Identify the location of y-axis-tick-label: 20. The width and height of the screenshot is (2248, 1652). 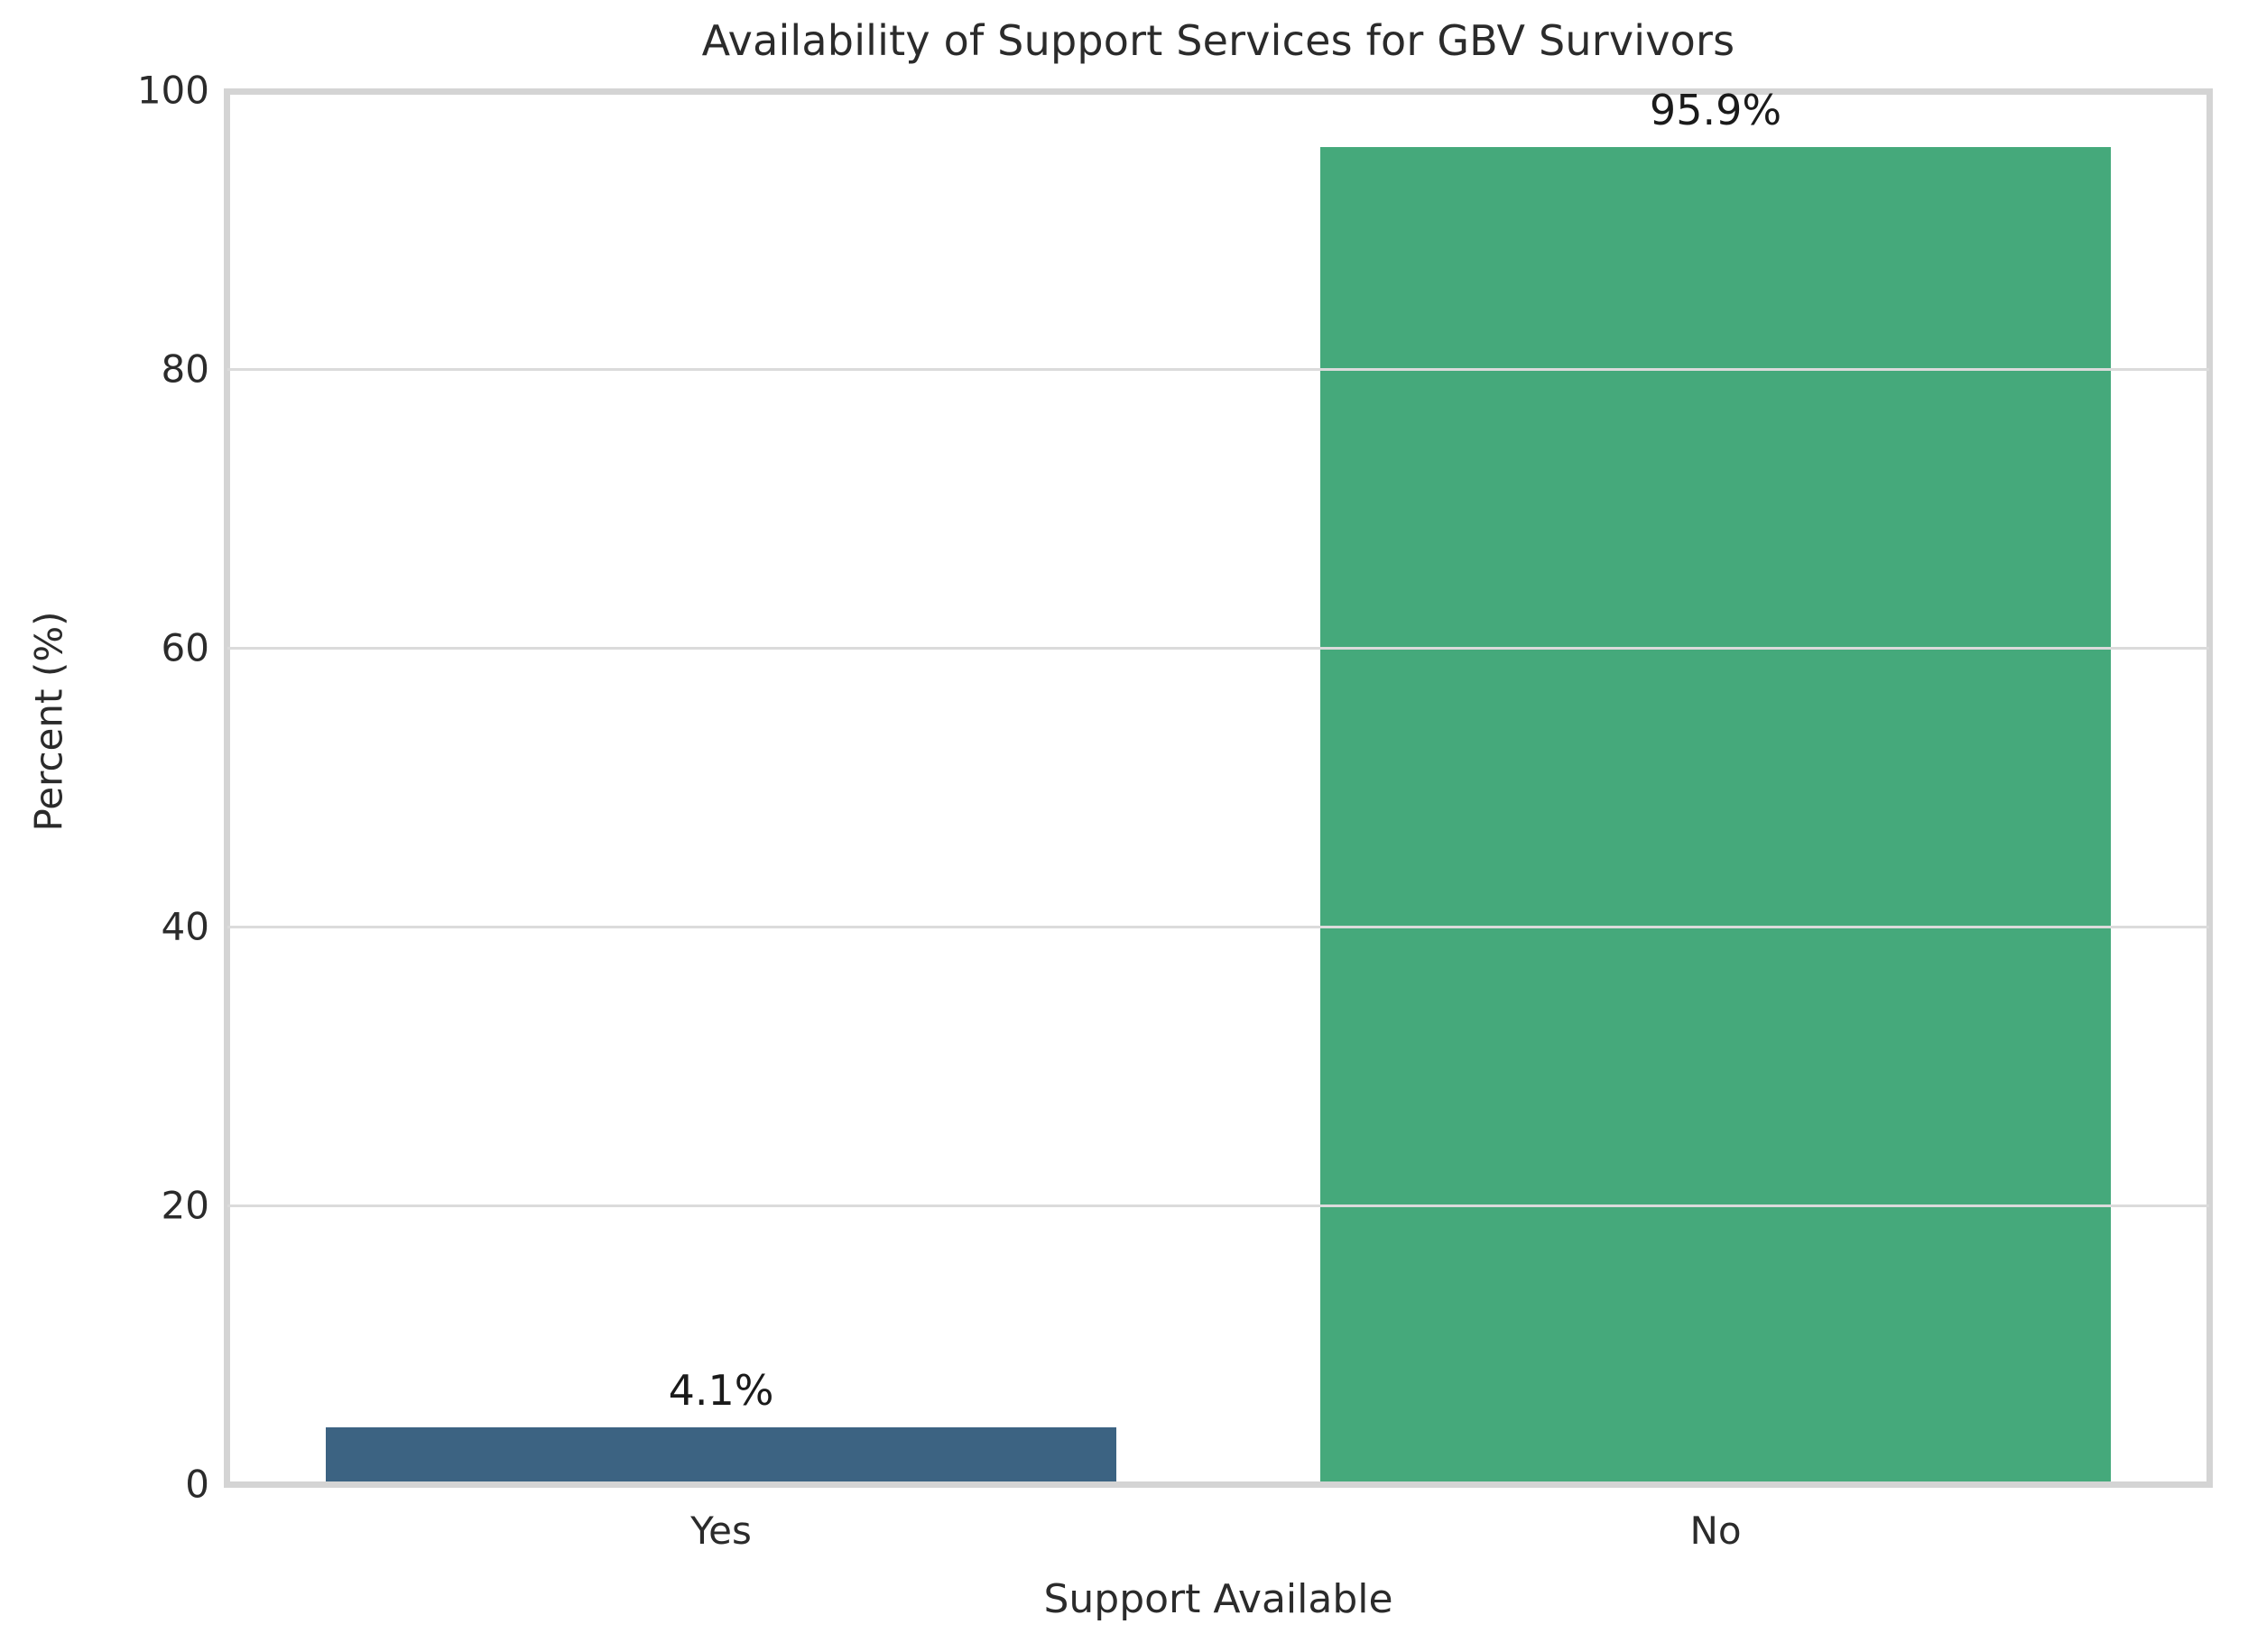
(185, 1205).